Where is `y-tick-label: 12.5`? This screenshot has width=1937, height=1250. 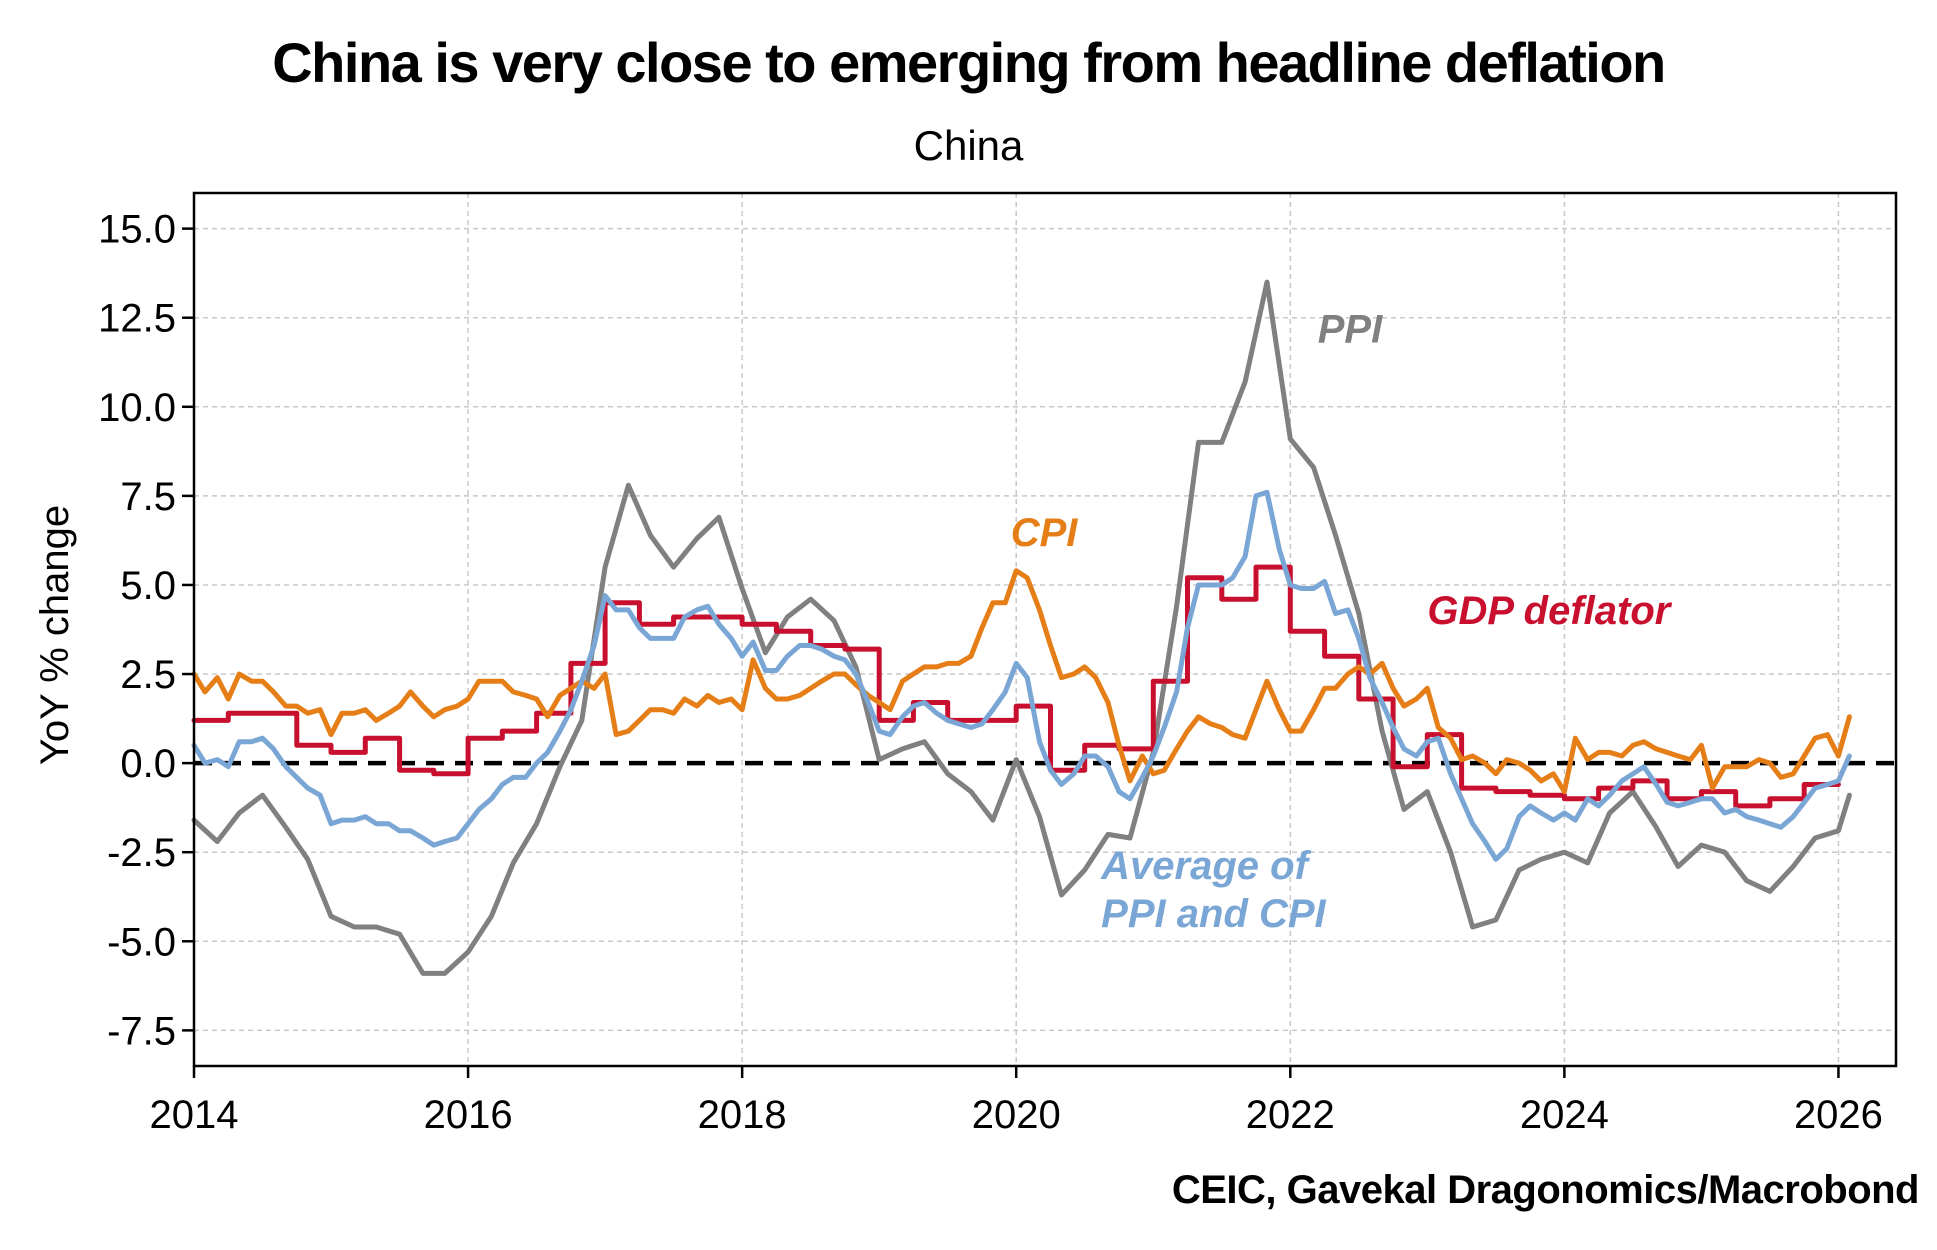 y-tick-label: 12.5 is located at coordinates (137, 319).